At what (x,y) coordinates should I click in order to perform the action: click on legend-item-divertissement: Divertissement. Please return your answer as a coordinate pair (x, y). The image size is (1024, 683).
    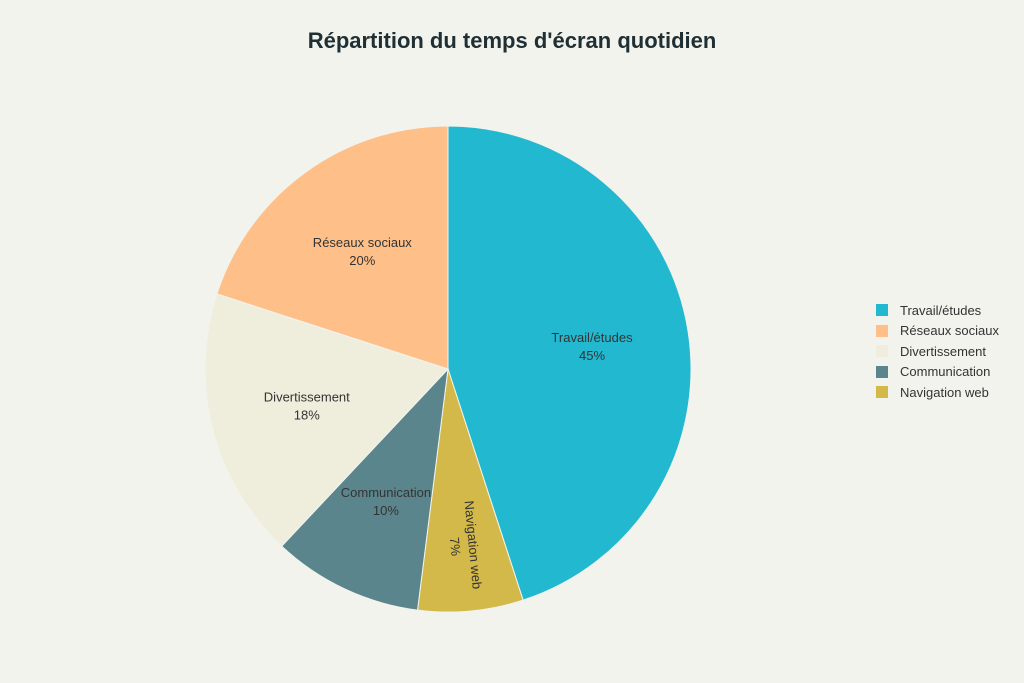
    Looking at the image, I should click on (937, 351).